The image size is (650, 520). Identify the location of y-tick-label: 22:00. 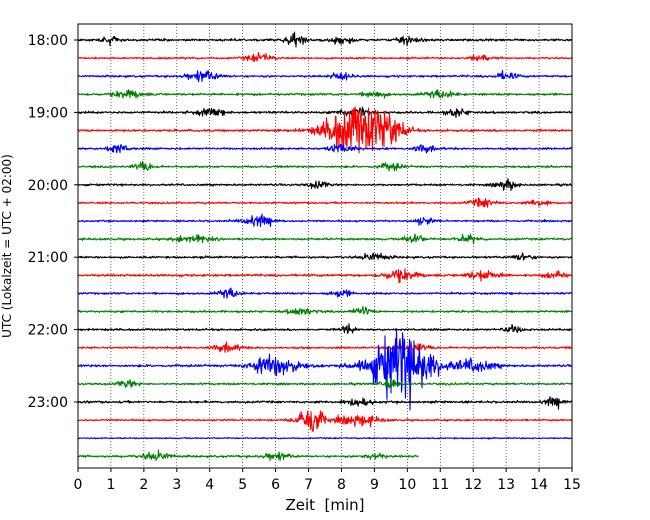
(48, 331).